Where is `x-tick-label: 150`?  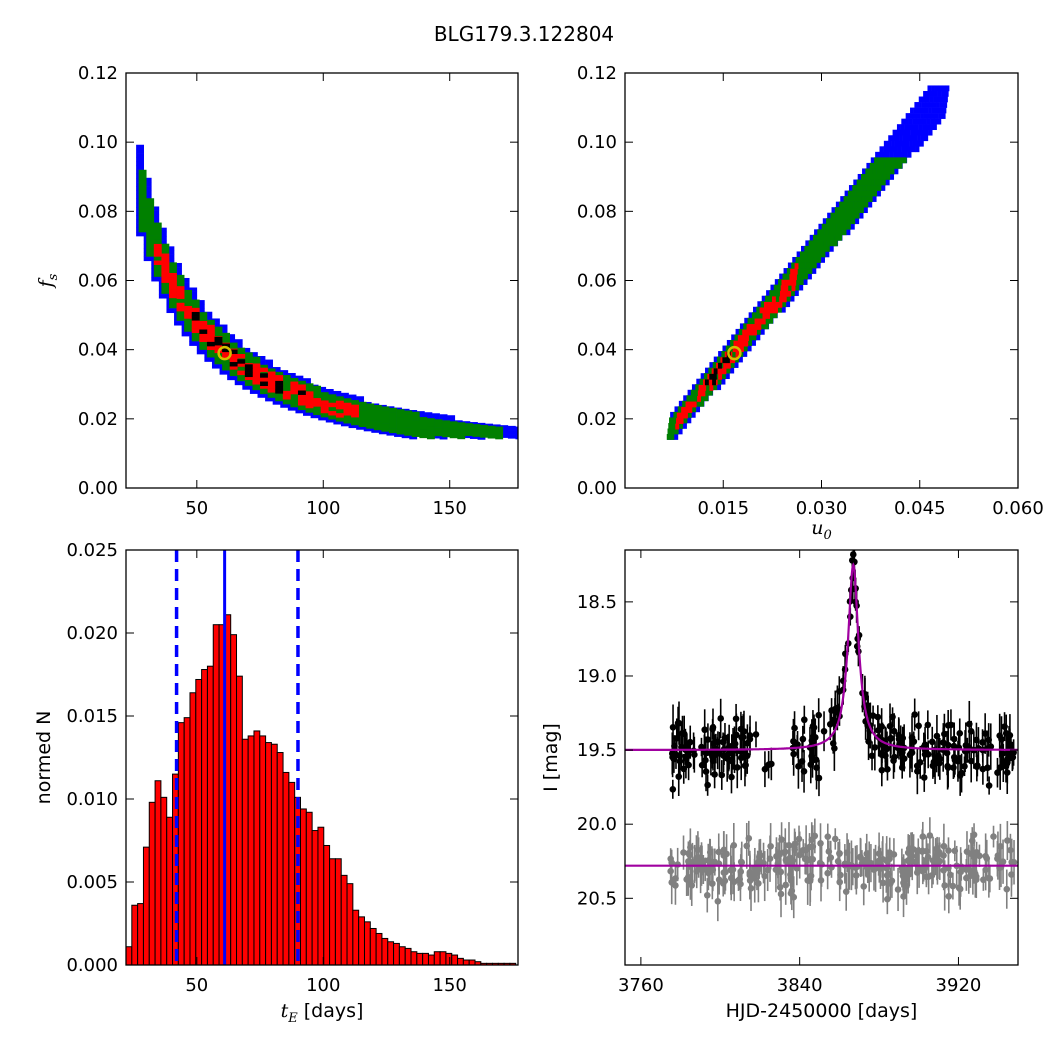
x-tick-label: 150 is located at coordinates (450, 985).